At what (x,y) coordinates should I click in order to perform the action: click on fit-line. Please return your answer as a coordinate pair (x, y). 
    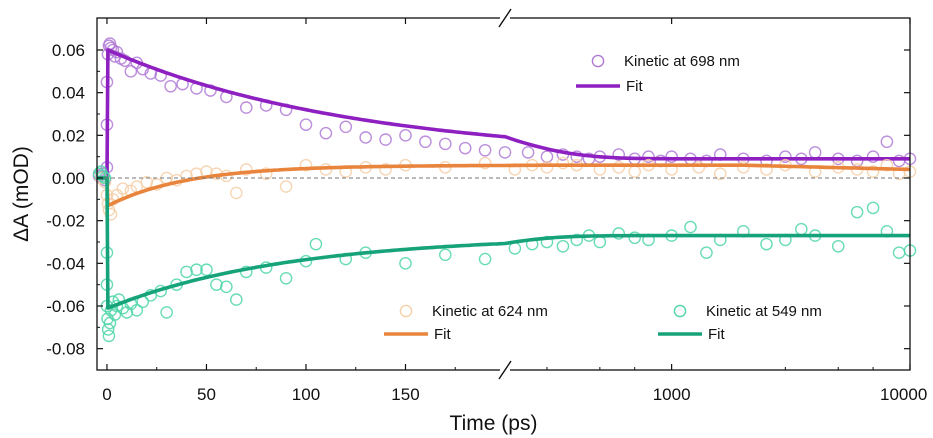
    Looking at the image, I should click on (504, 185).